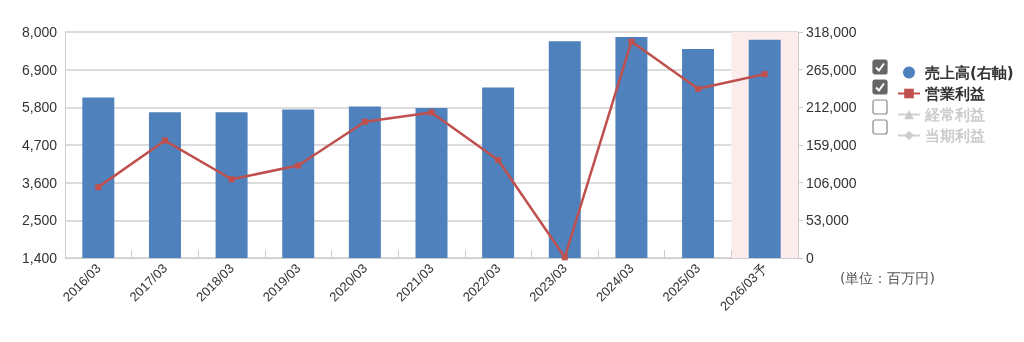 The height and width of the screenshot is (342, 1024). Describe the element at coordinates (39, 32) in the screenshot. I see `y-tick-label: 8,000` at that location.